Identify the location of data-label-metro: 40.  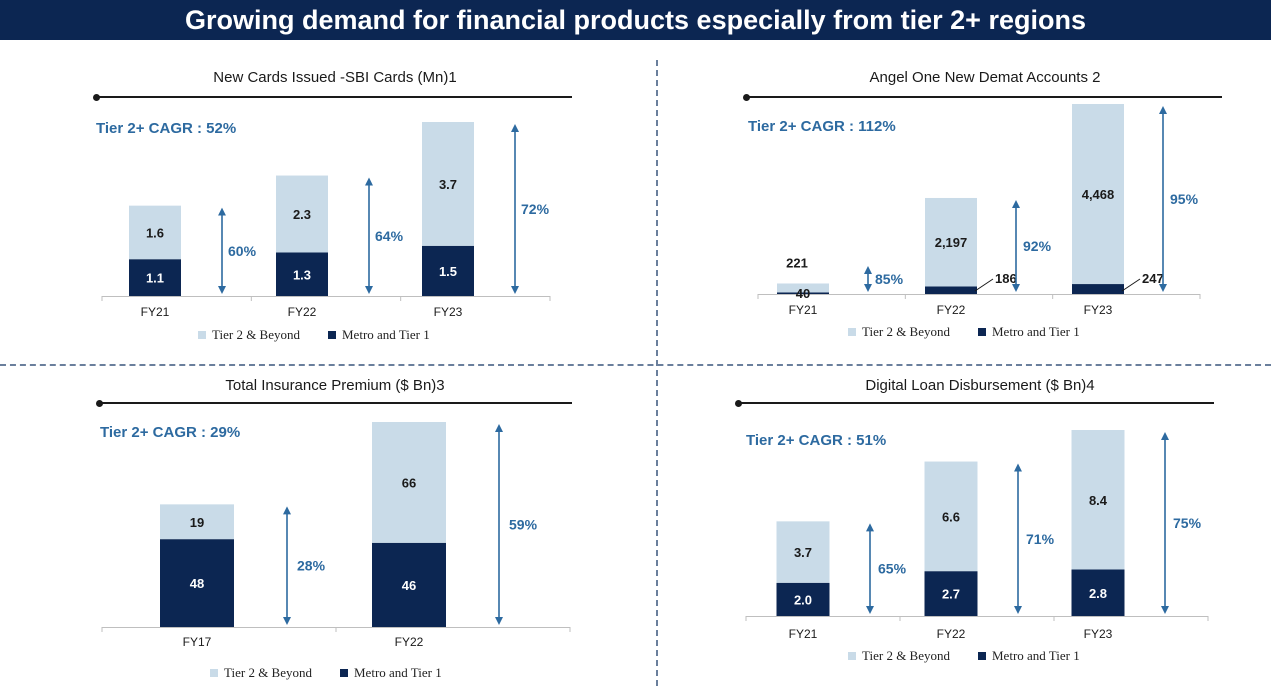
(803, 293).